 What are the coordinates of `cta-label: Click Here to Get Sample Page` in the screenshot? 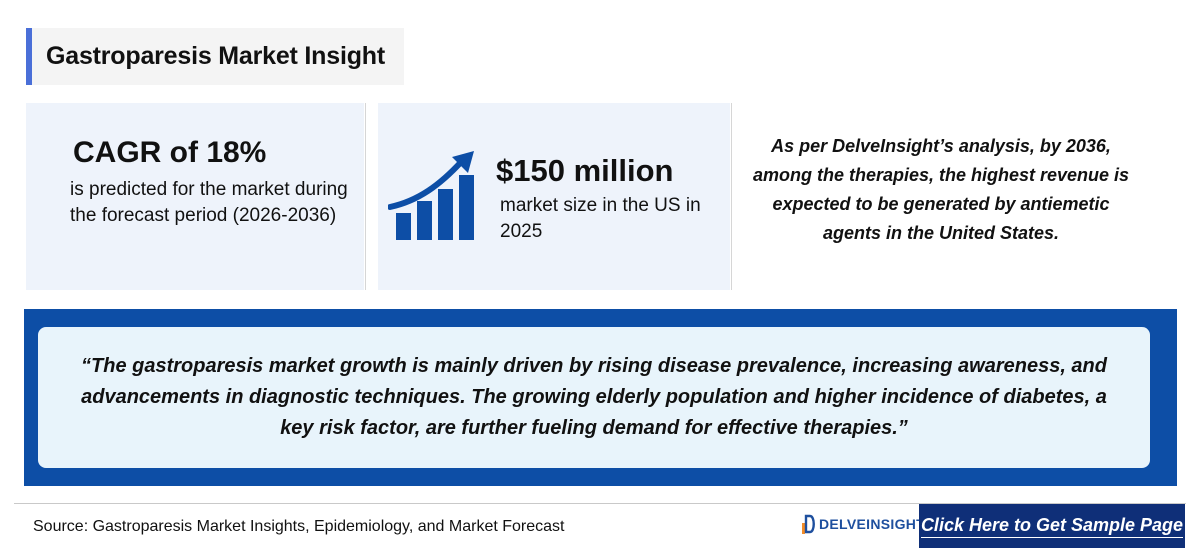 It's located at (1052, 526).